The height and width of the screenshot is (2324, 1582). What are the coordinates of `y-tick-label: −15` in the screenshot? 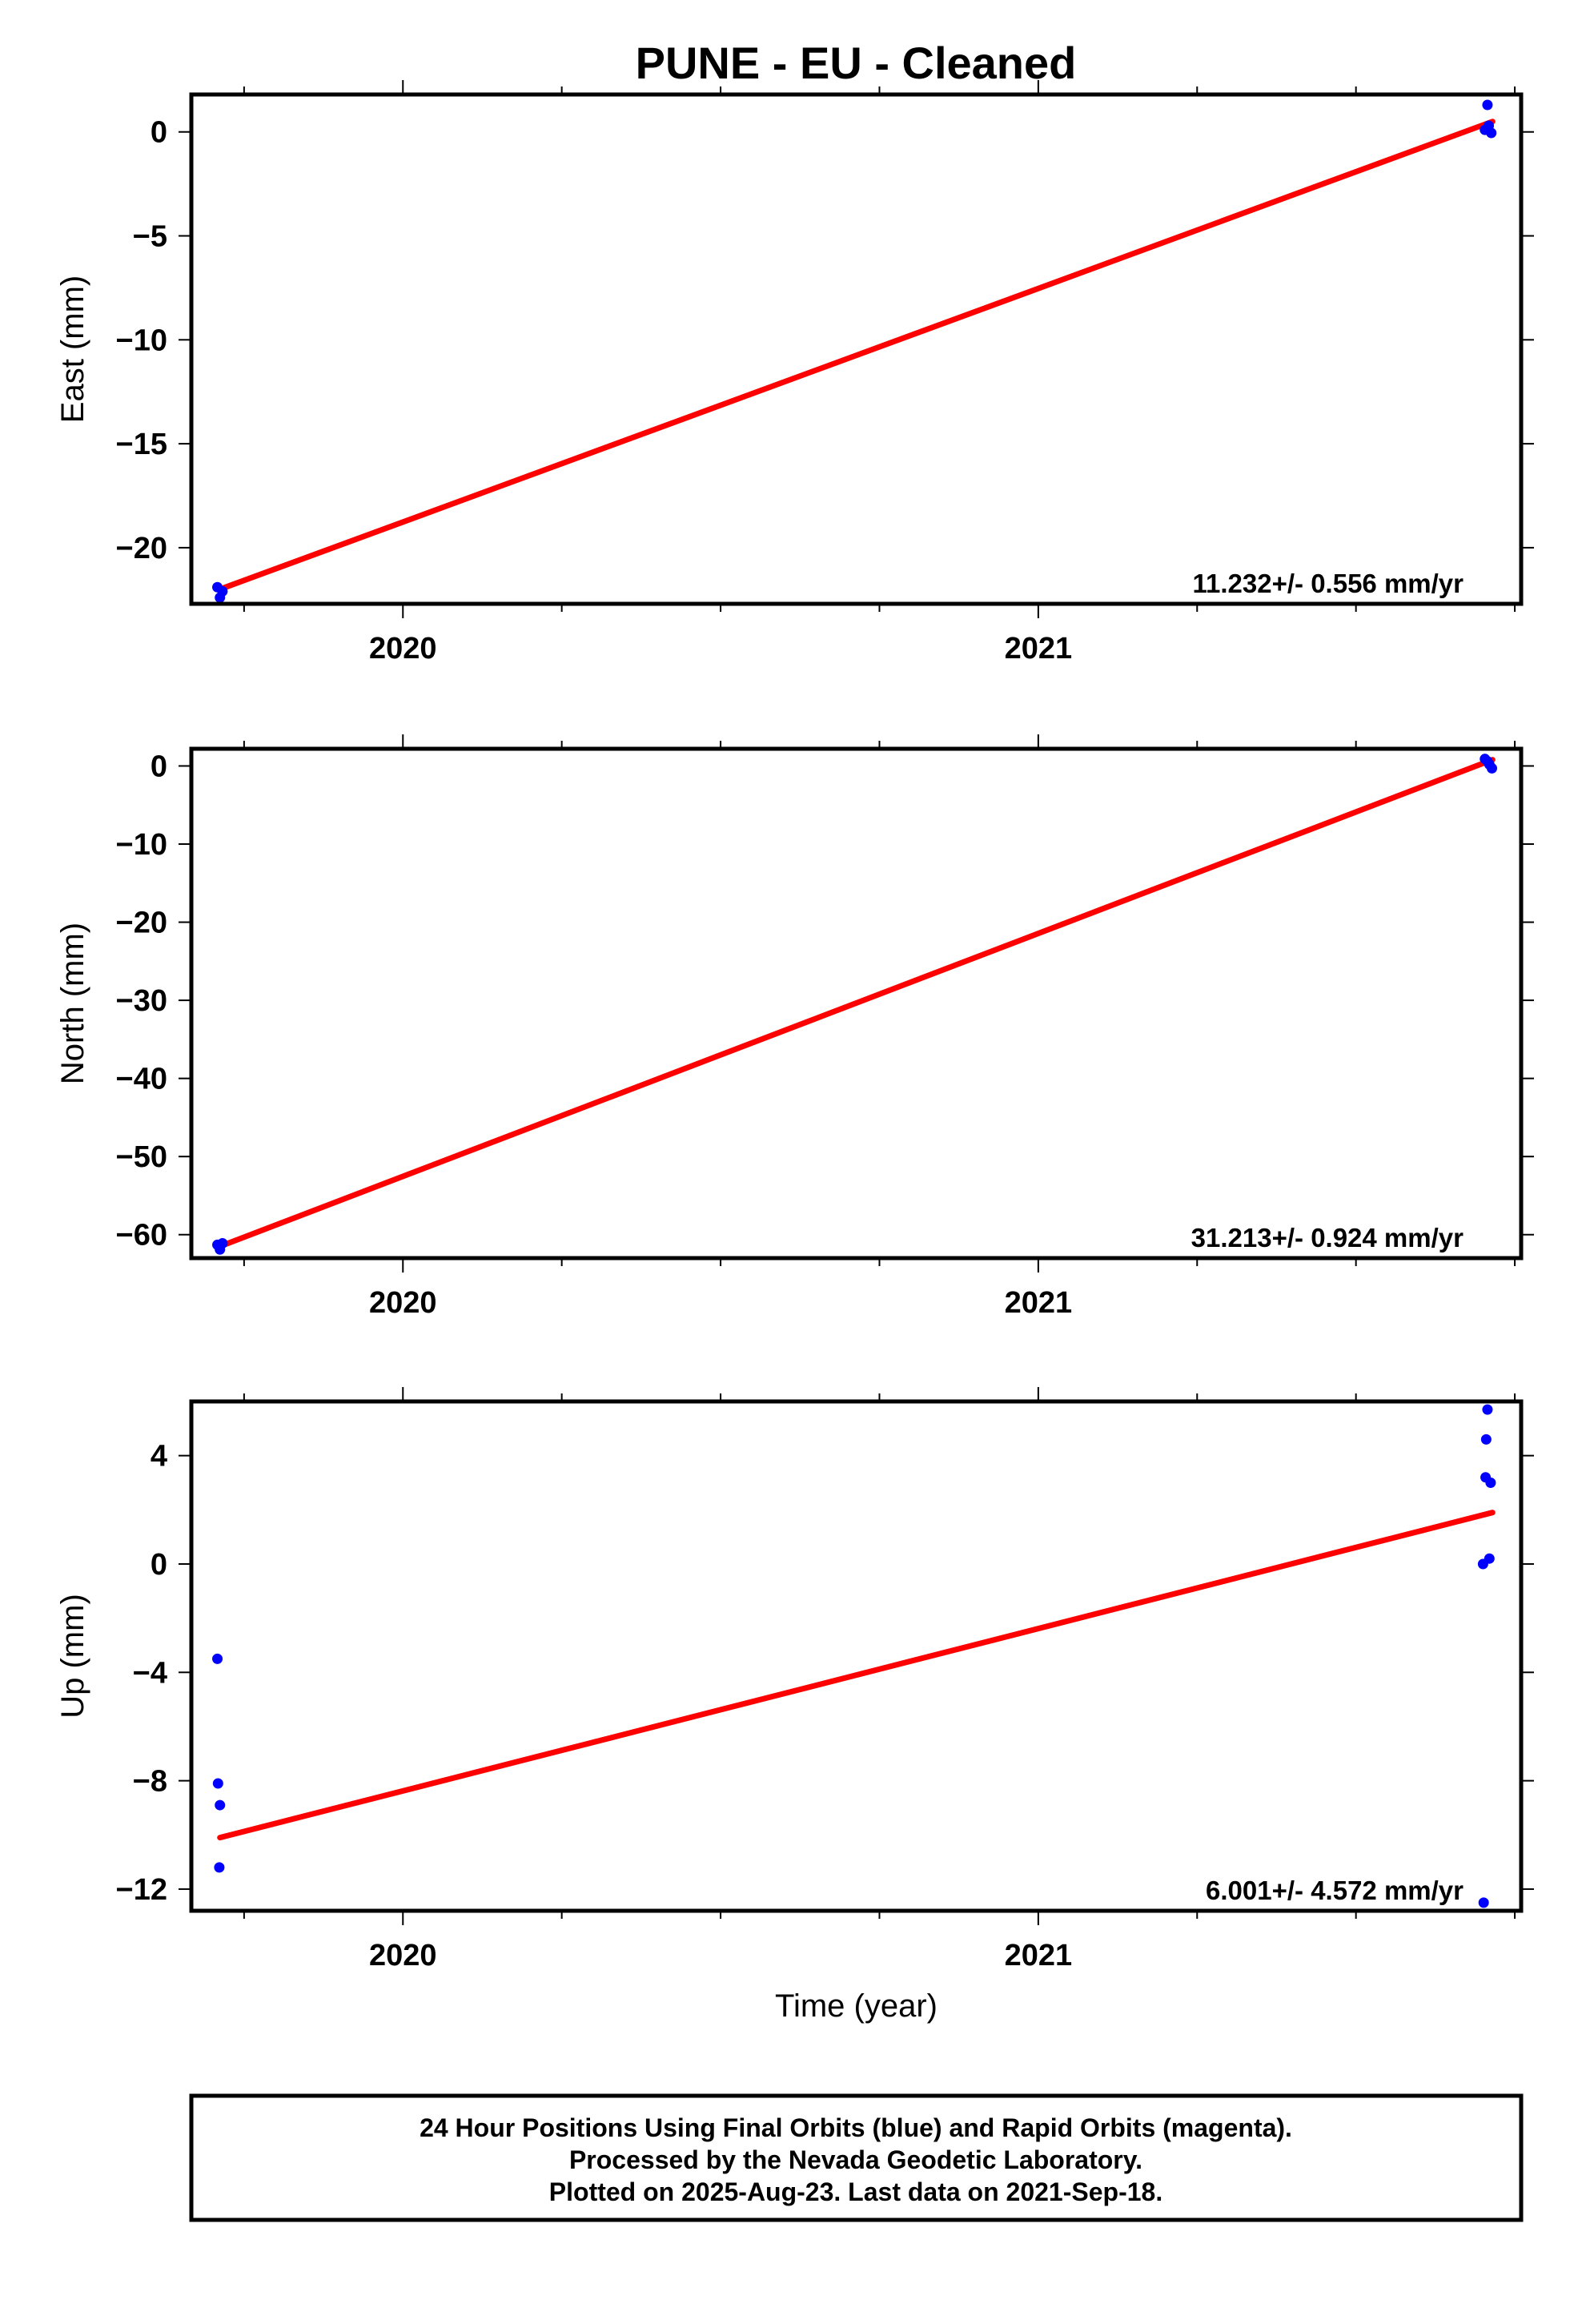 It's located at (141, 444).